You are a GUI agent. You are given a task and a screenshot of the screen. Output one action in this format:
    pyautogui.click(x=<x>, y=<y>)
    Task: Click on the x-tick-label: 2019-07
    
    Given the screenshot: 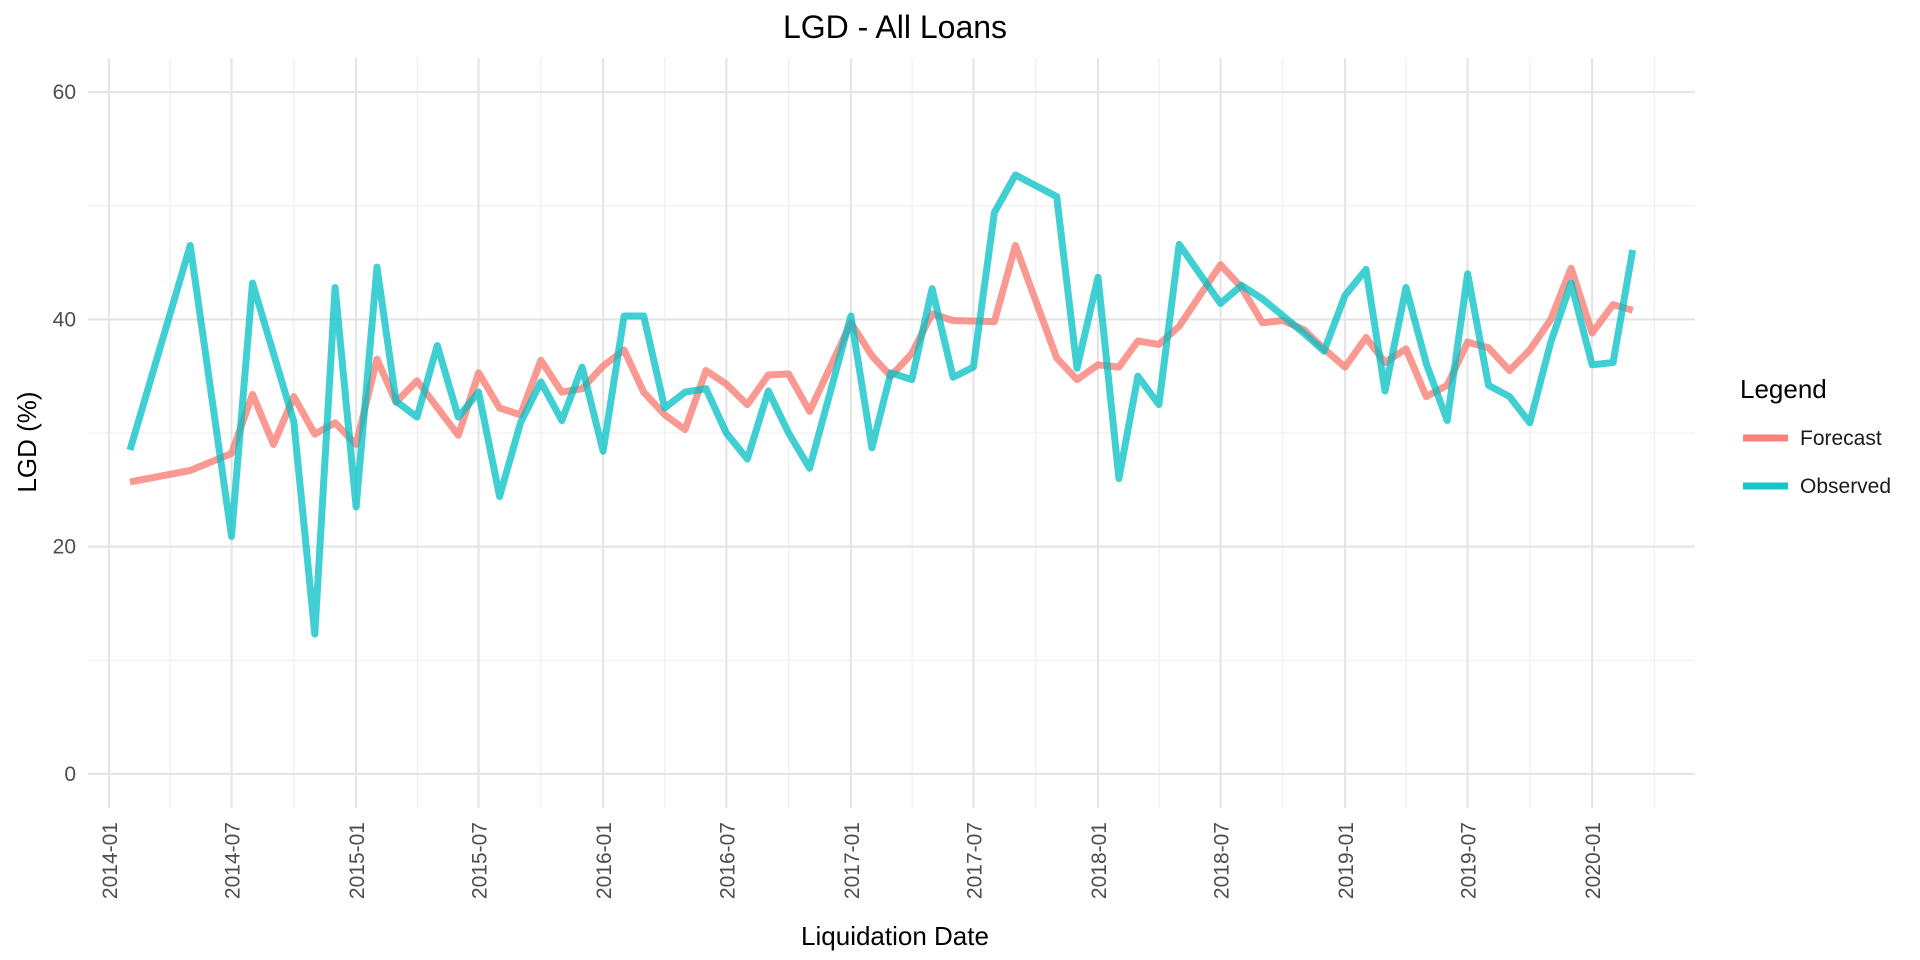 What is the action you would take?
    pyautogui.click(x=1469, y=860)
    